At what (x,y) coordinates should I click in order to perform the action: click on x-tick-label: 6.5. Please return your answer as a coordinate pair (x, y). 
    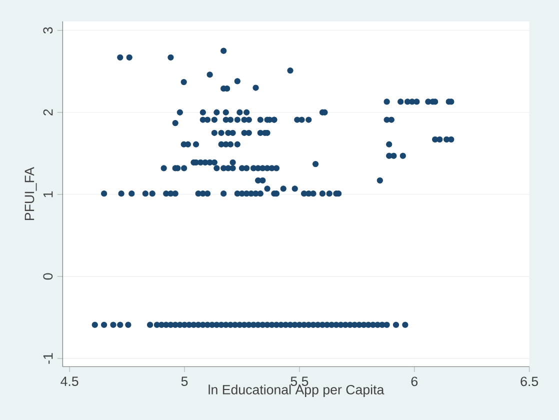
    Looking at the image, I should click on (529, 381).